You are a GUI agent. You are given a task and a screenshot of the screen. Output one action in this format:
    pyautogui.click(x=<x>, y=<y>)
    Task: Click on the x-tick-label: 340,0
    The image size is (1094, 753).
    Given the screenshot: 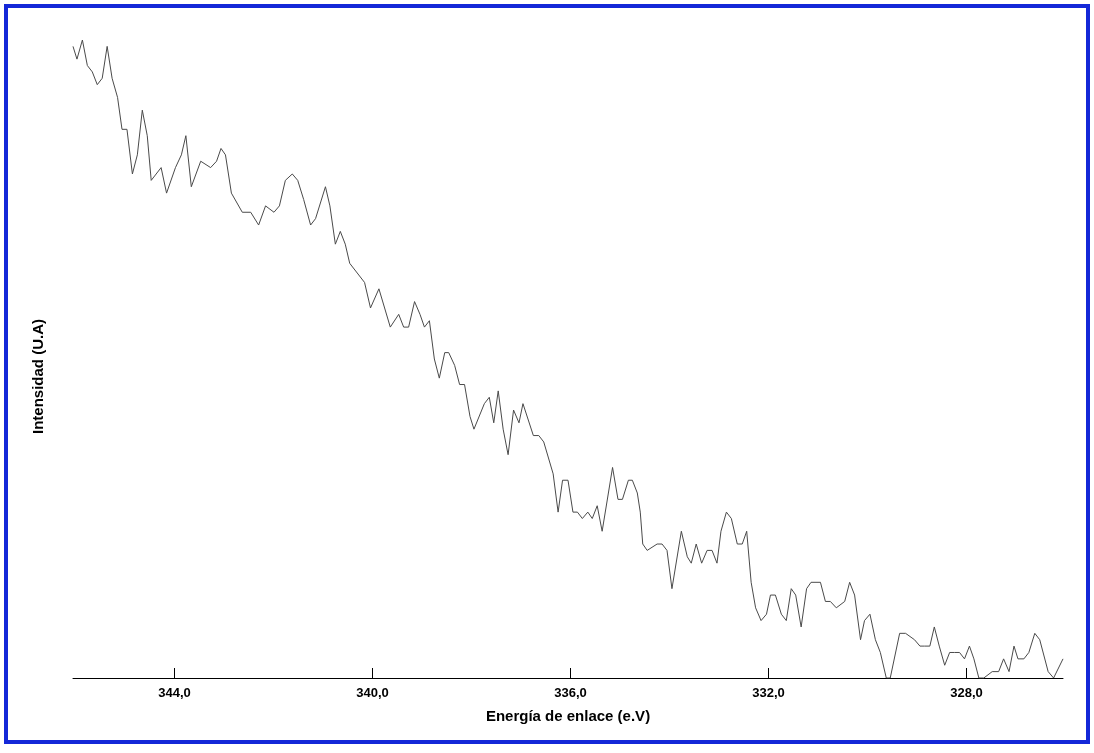 What is the action you would take?
    pyautogui.click(x=372, y=692)
    